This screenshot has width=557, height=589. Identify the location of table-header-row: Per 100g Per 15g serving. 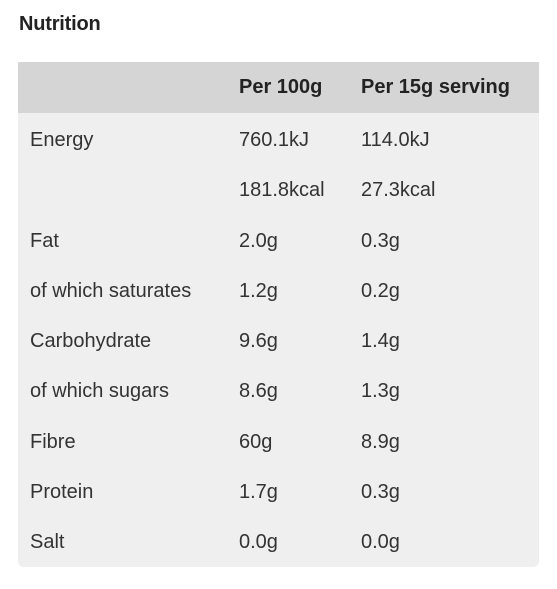
(278, 87).